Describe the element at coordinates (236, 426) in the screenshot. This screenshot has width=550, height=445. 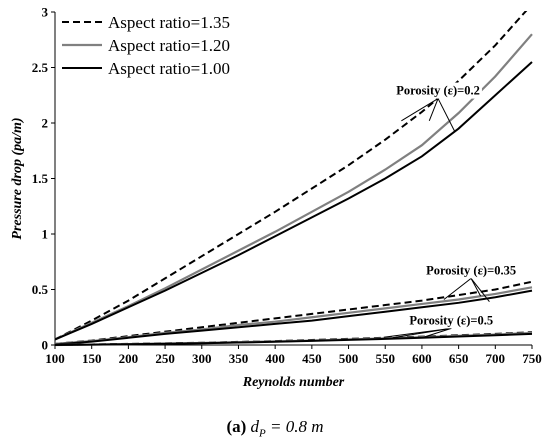
I see `caption-part: (a)` at that location.